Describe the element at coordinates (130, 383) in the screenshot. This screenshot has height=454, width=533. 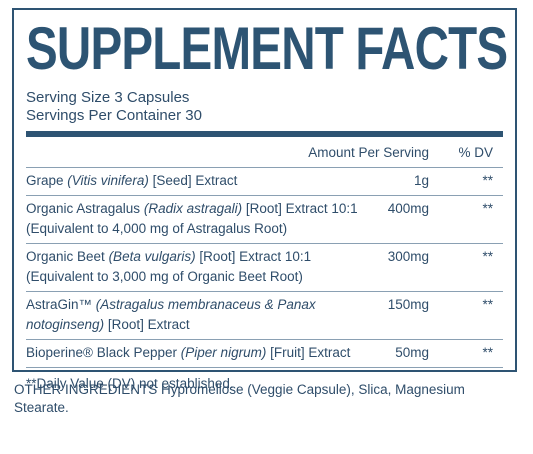
I see `footnote: **Daily Value (DV) not established.` at that location.